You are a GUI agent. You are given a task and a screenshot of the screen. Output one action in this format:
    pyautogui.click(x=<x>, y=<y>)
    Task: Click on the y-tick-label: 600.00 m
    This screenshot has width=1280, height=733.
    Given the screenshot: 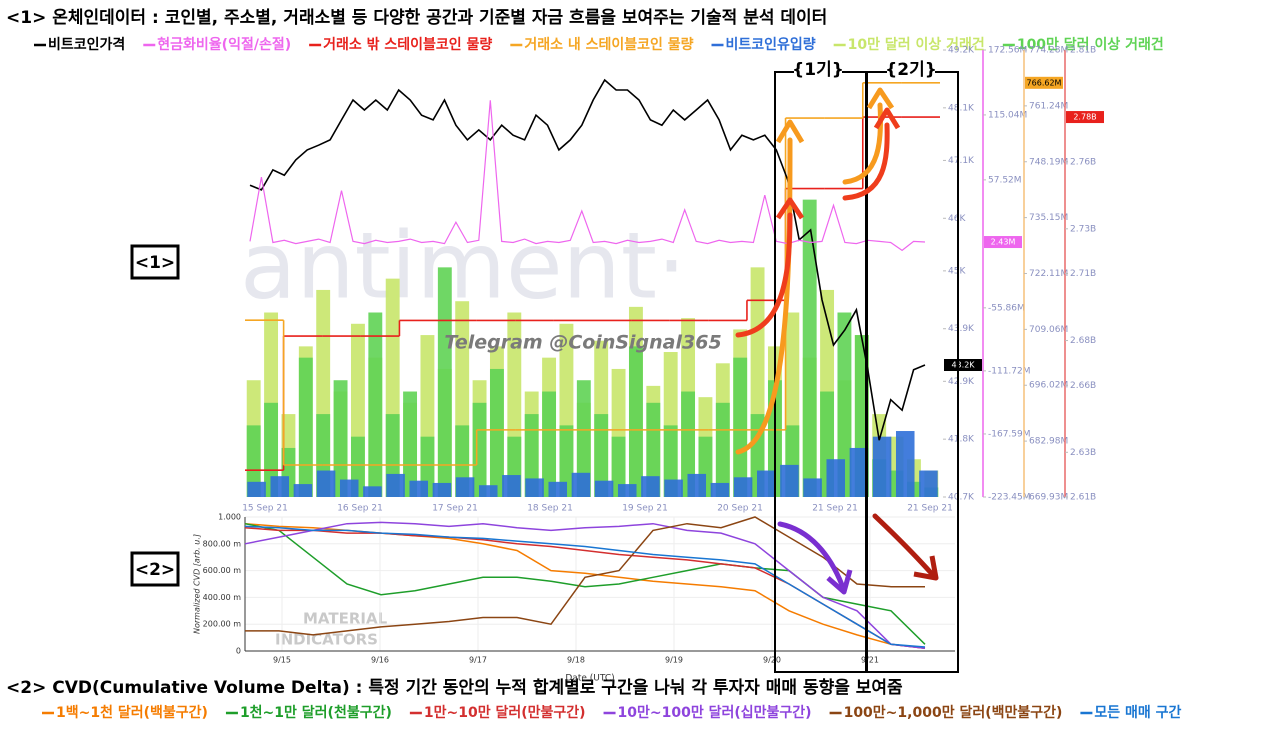 What is the action you would take?
    pyautogui.click(x=222, y=570)
    